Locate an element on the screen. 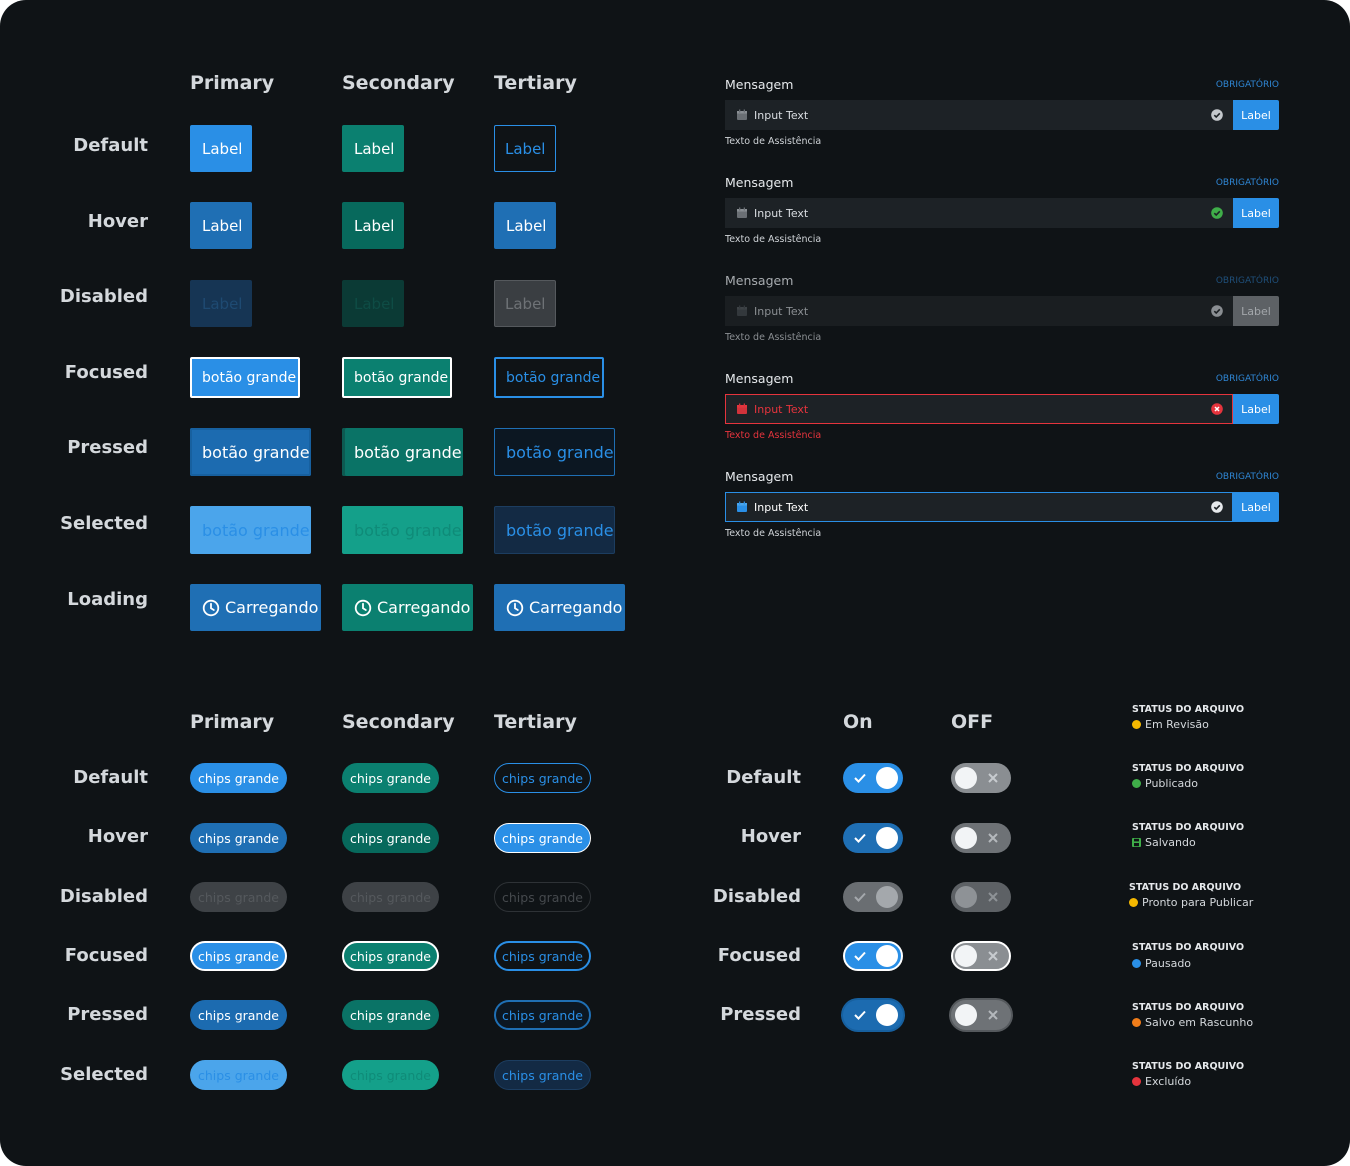 This screenshot has height=1166, width=1350. chip-secondary-focused: chips grande is located at coordinates (390, 956).